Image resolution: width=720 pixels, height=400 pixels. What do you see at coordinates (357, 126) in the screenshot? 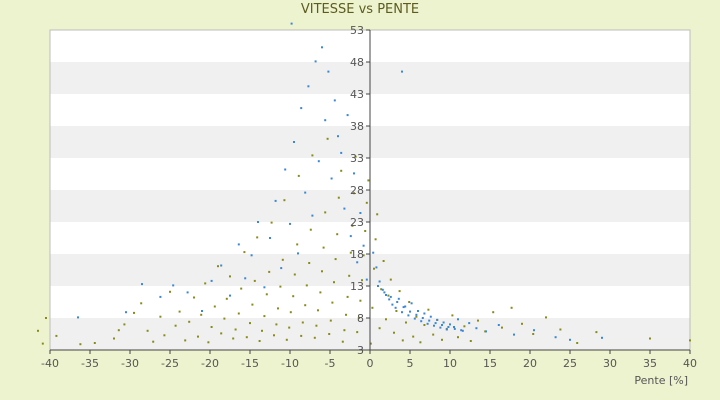
I see `y-tick-label: 38` at bounding box center [357, 126].